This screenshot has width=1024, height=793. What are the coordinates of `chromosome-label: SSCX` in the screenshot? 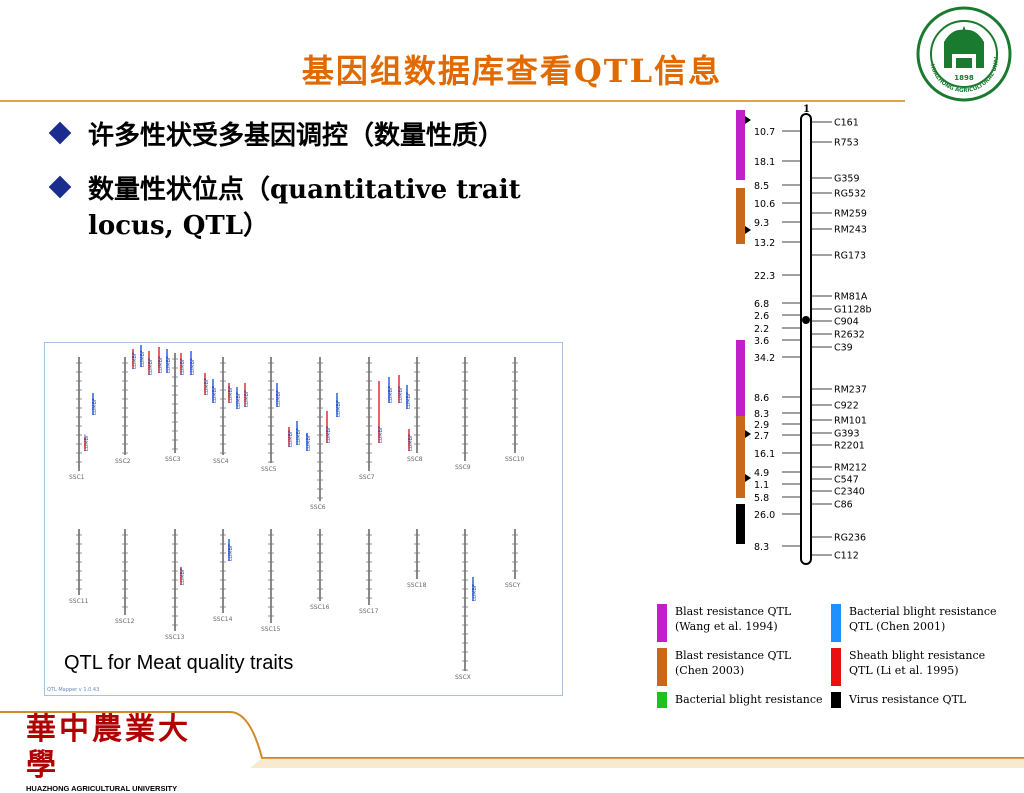 It's located at (463, 677).